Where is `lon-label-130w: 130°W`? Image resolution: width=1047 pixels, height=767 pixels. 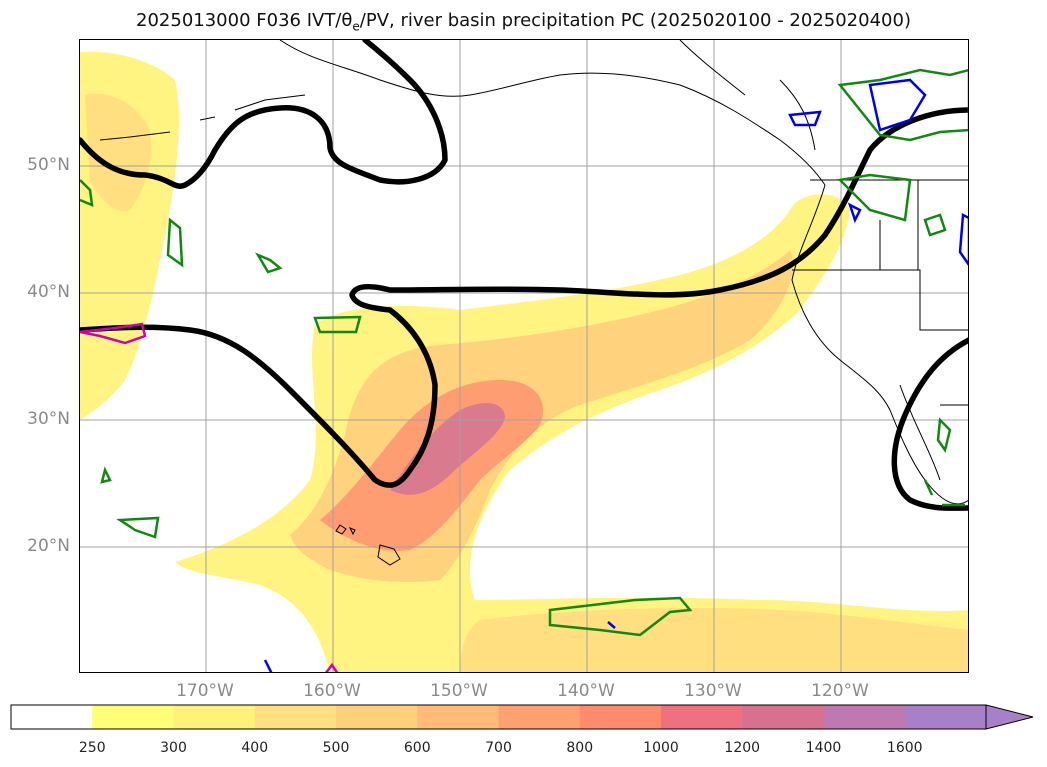 lon-label-130w: 130°W is located at coordinates (713, 691).